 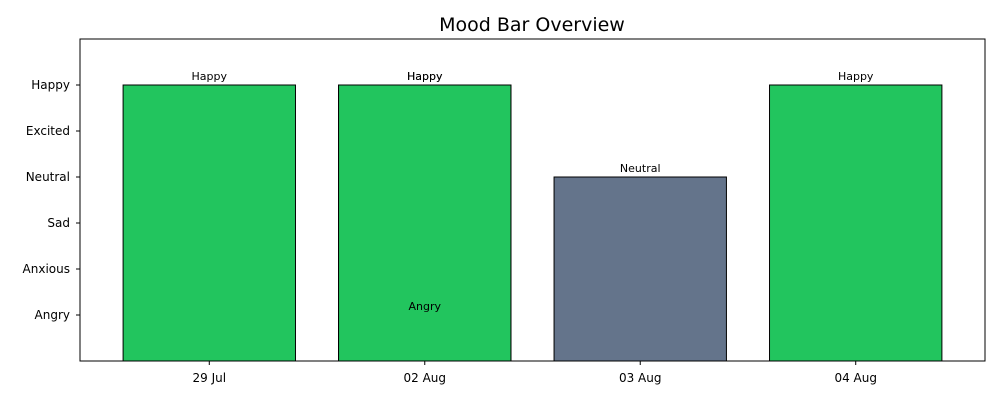 I want to click on chart-title: Mood Bar Overview, so click(x=532, y=25).